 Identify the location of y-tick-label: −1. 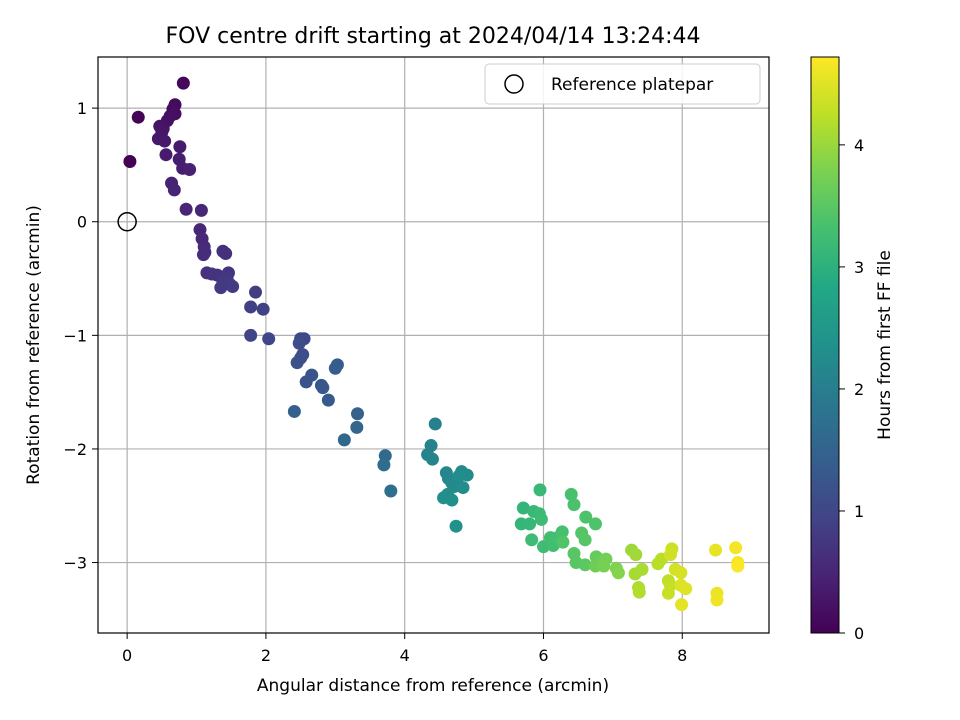
(75, 335).